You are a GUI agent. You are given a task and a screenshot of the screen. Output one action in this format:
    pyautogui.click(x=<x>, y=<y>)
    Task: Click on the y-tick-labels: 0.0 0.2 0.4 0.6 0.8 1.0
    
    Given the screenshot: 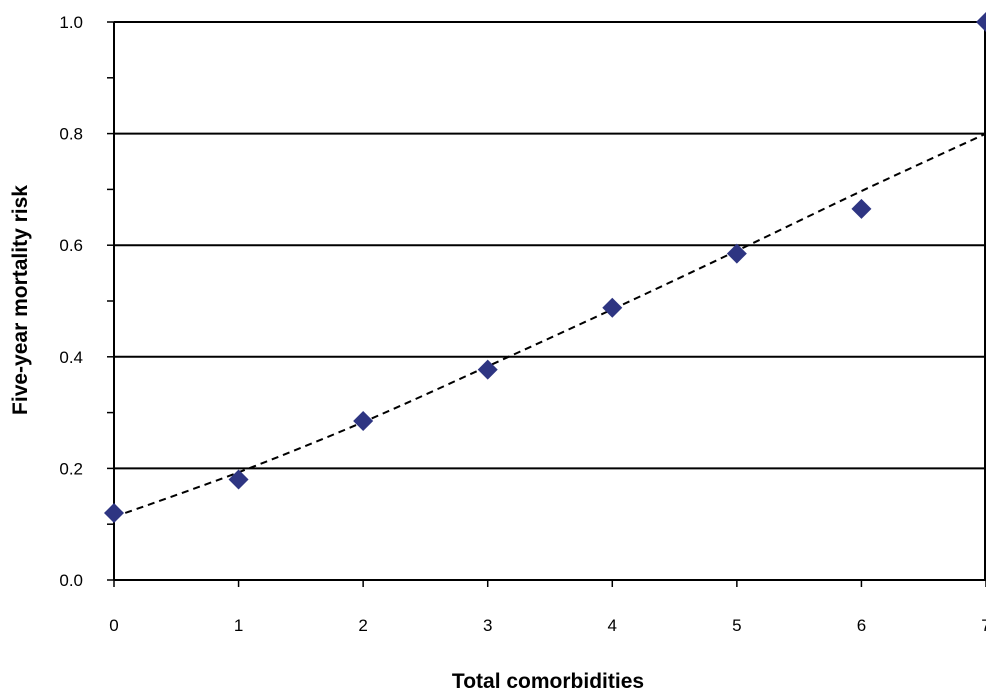 What is the action you would take?
    pyautogui.click(x=71, y=301)
    